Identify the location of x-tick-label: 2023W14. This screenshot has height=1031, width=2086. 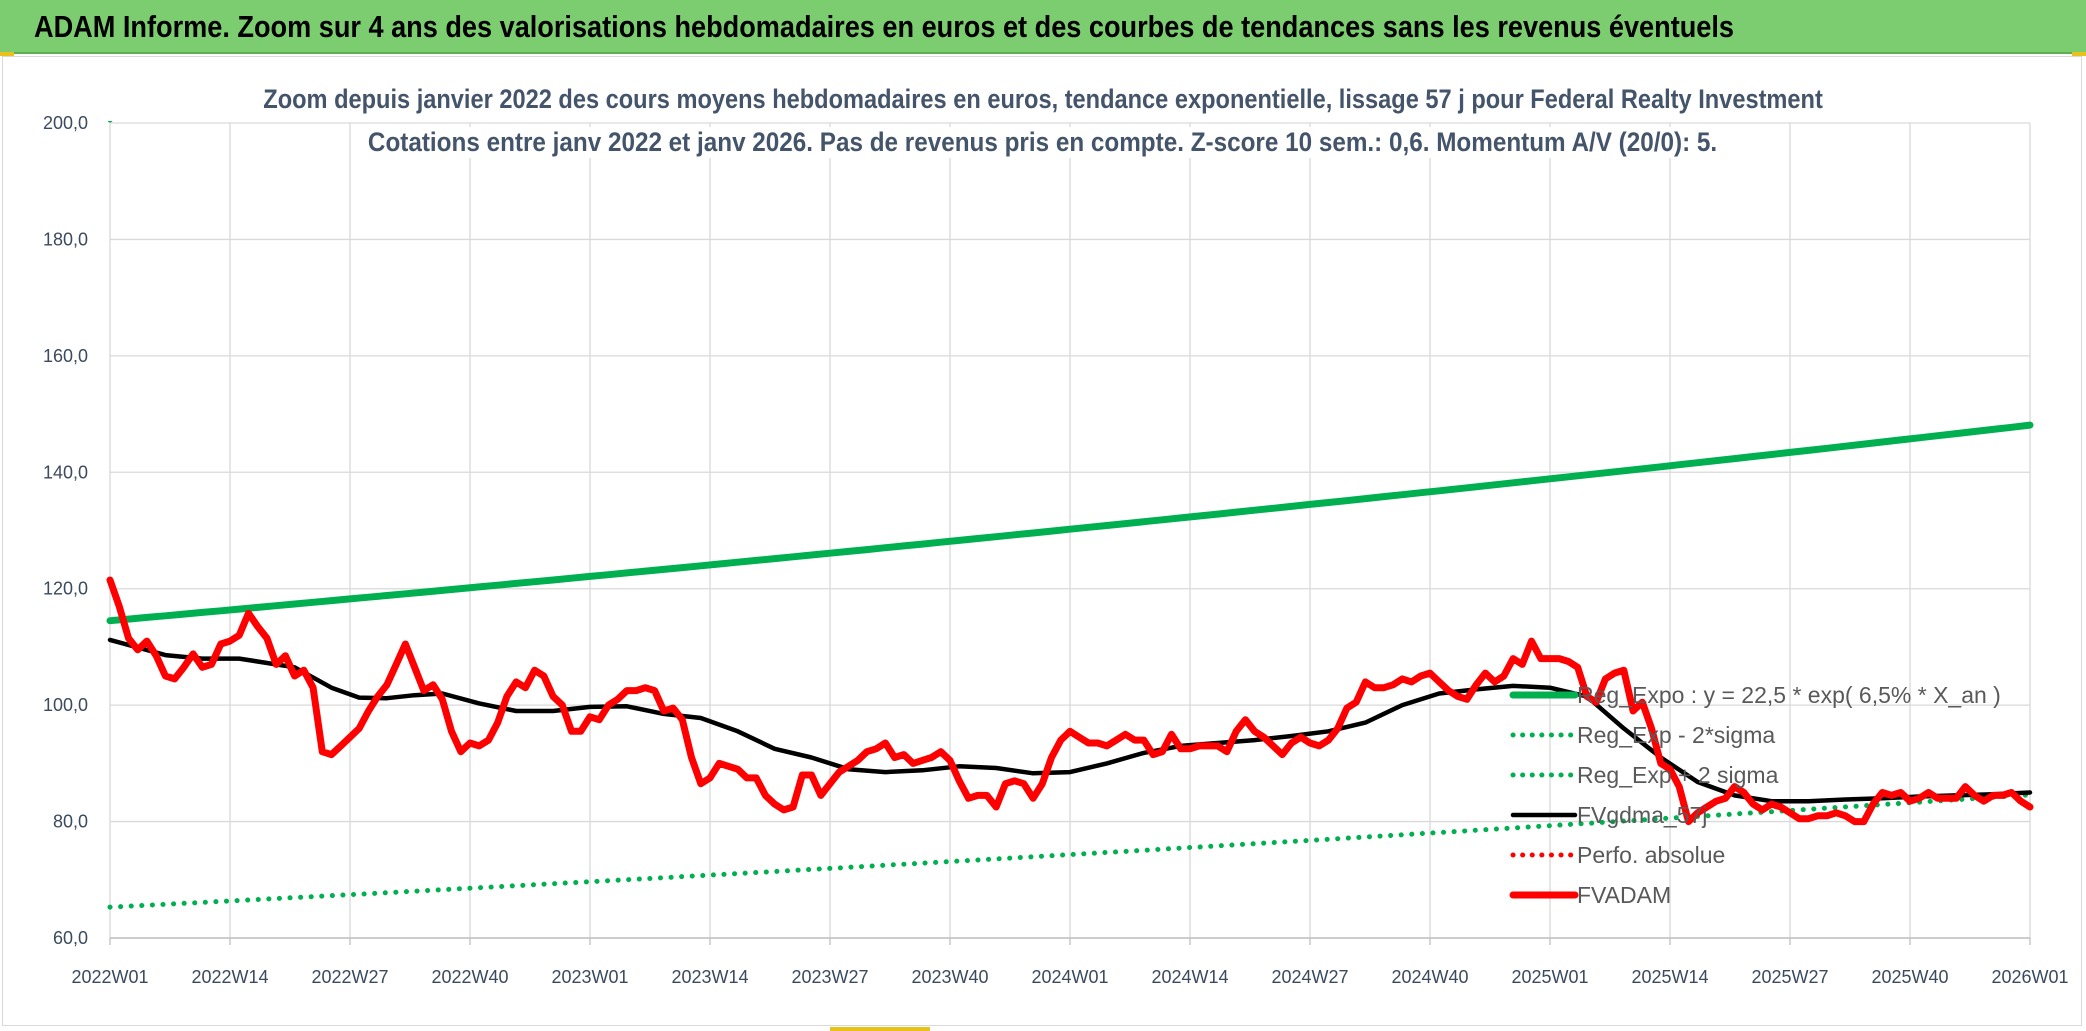
(709, 977).